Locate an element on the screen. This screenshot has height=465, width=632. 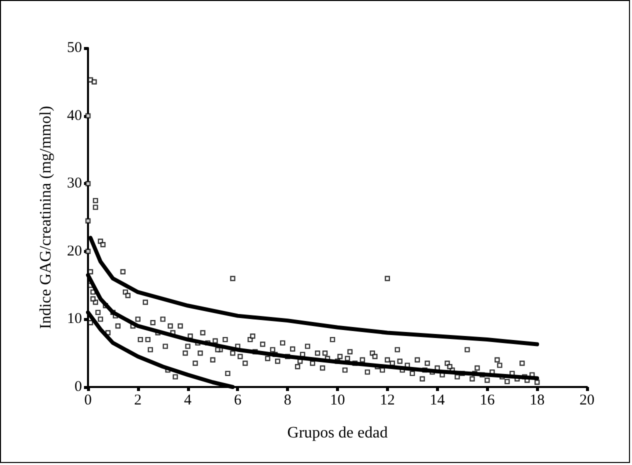
x-tick-label: 16 is located at coordinates (488, 400).